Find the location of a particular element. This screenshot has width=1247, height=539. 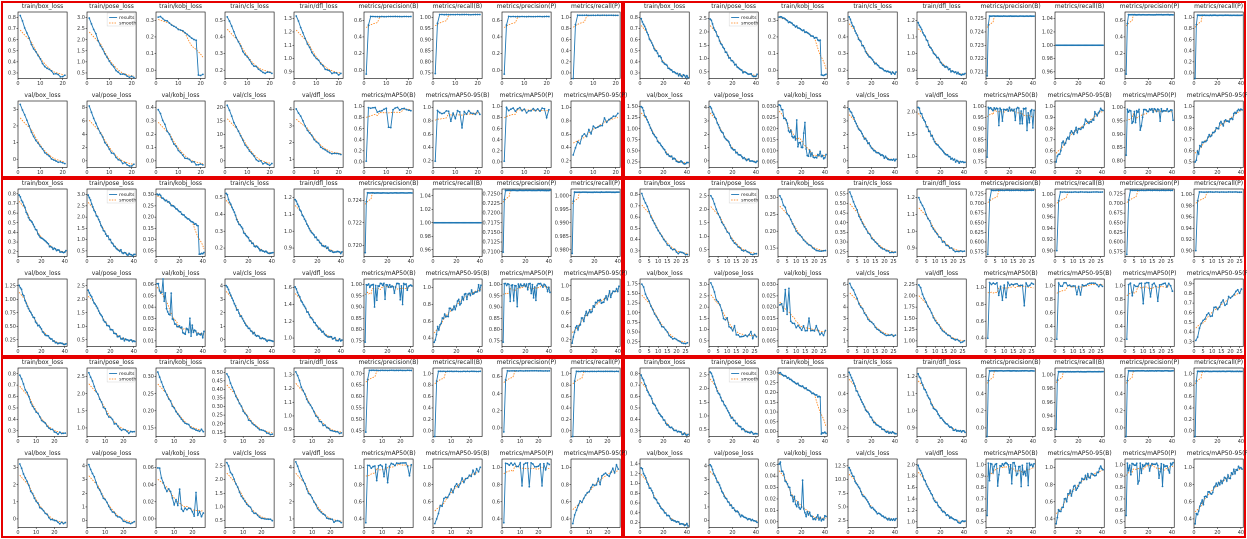

y-tick-label: 0.005 is located at coordinates (769, 341).